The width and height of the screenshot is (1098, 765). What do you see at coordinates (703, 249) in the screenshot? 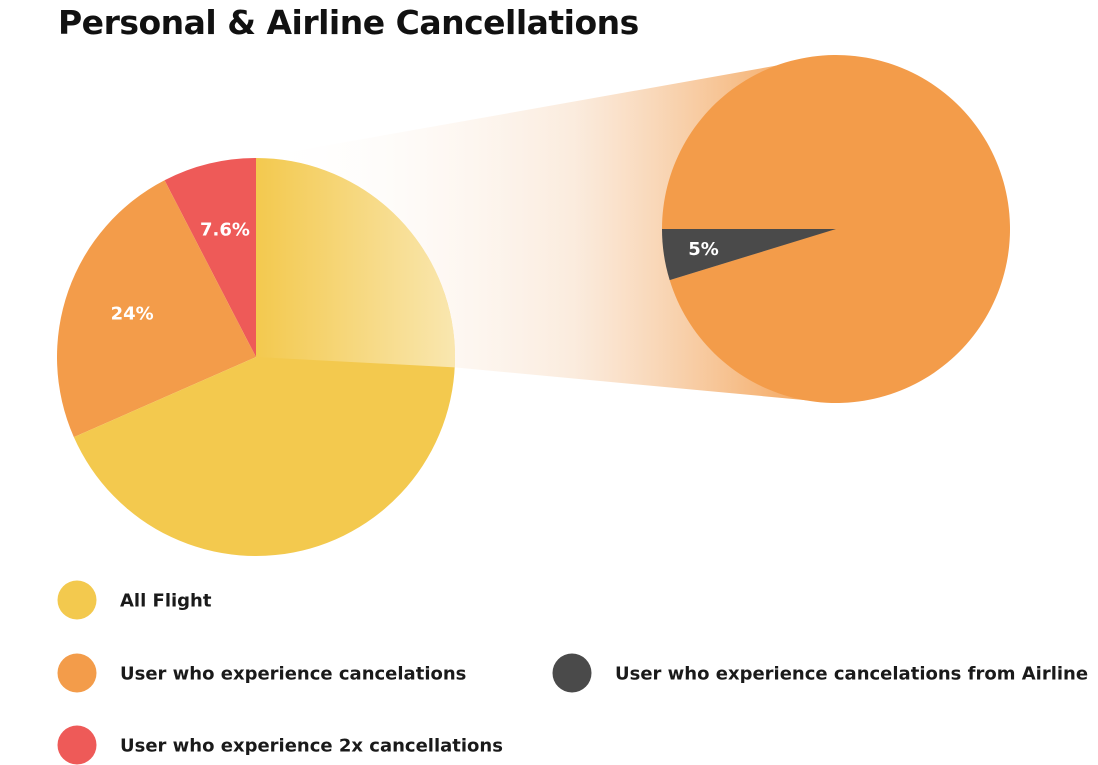
I see `detail-slice-label-user-who-experience-cancelations-from-airline: 5%` at bounding box center [703, 249].